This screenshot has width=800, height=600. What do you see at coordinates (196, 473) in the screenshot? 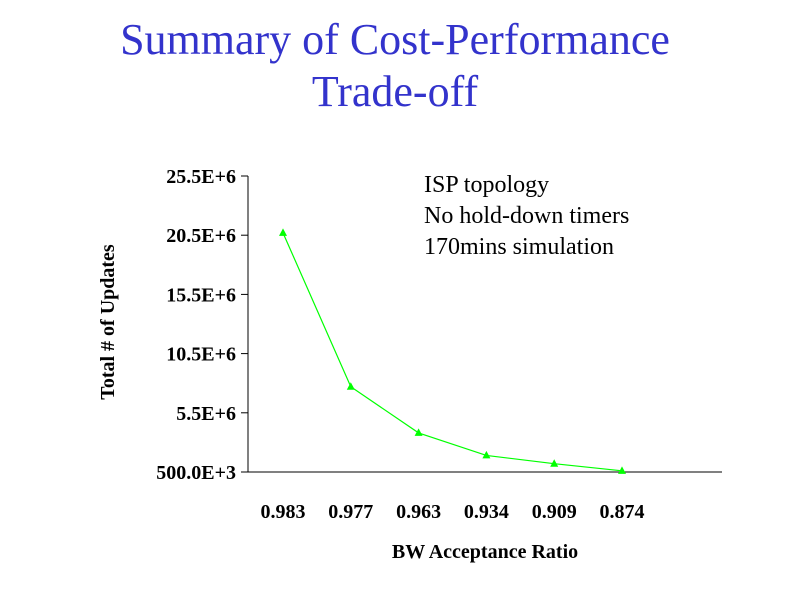
I see `y-tick-label: 500.0E+3` at bounding box center [196, 473].